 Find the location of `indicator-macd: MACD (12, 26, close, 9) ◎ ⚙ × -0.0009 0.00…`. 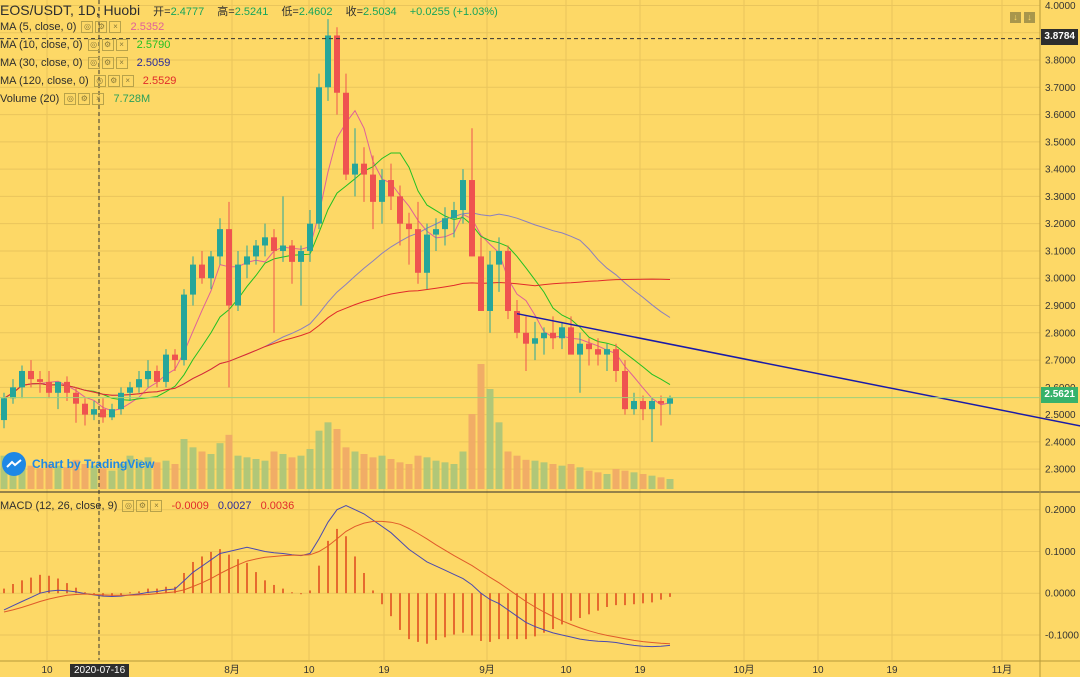

indicator-macd: MACD (12, 26, close, 9) ◎ ⚙ × -0.0009 0.00… is located at coordinates (147, 506).